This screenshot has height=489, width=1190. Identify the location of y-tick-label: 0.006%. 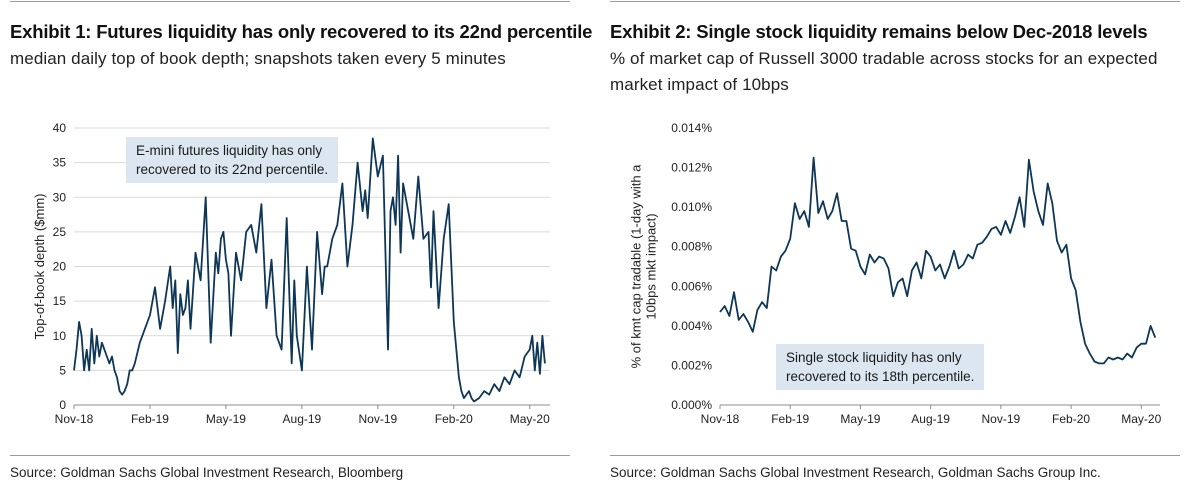
(691, 286).